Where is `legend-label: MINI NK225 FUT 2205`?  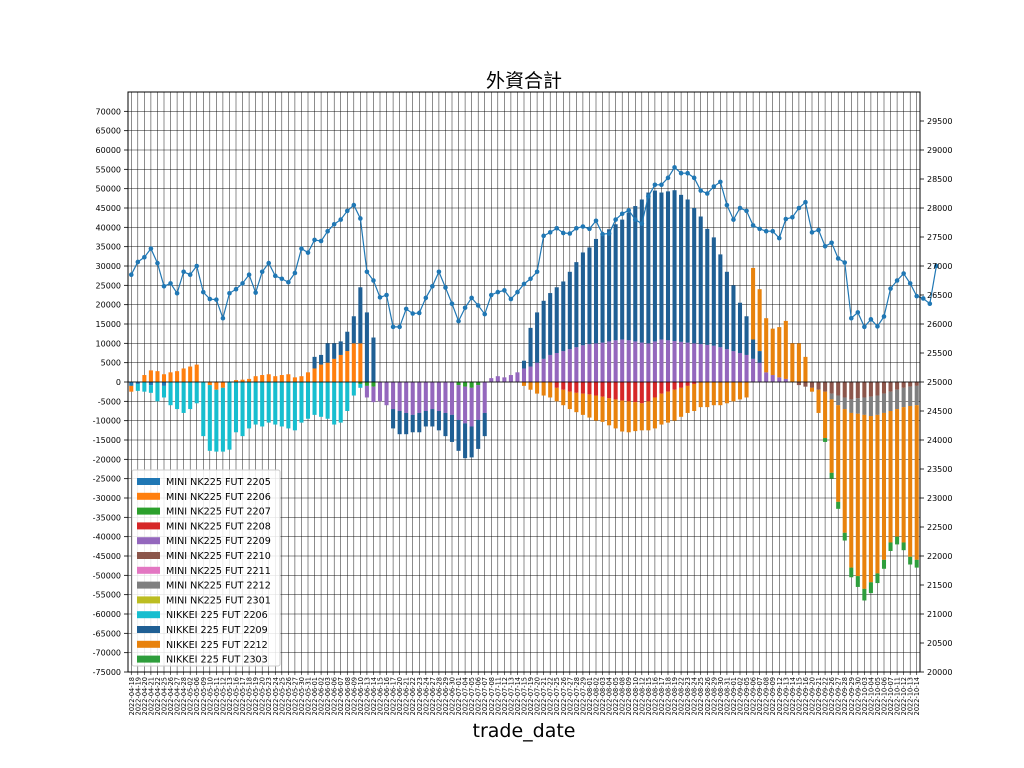
legend-label: MINI NK225 FUT 2205 is located at coordinates (218, 482).